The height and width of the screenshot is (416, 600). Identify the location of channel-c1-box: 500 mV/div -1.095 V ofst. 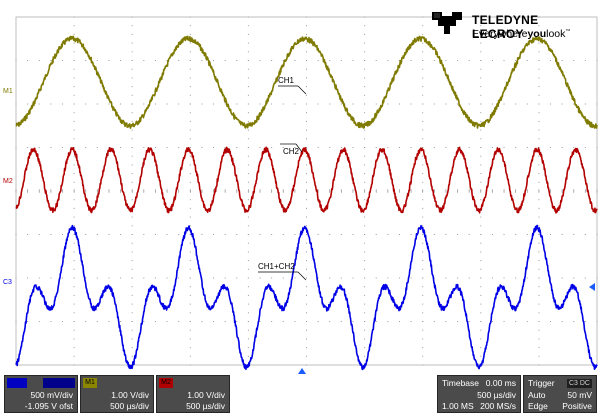
(41, 394).